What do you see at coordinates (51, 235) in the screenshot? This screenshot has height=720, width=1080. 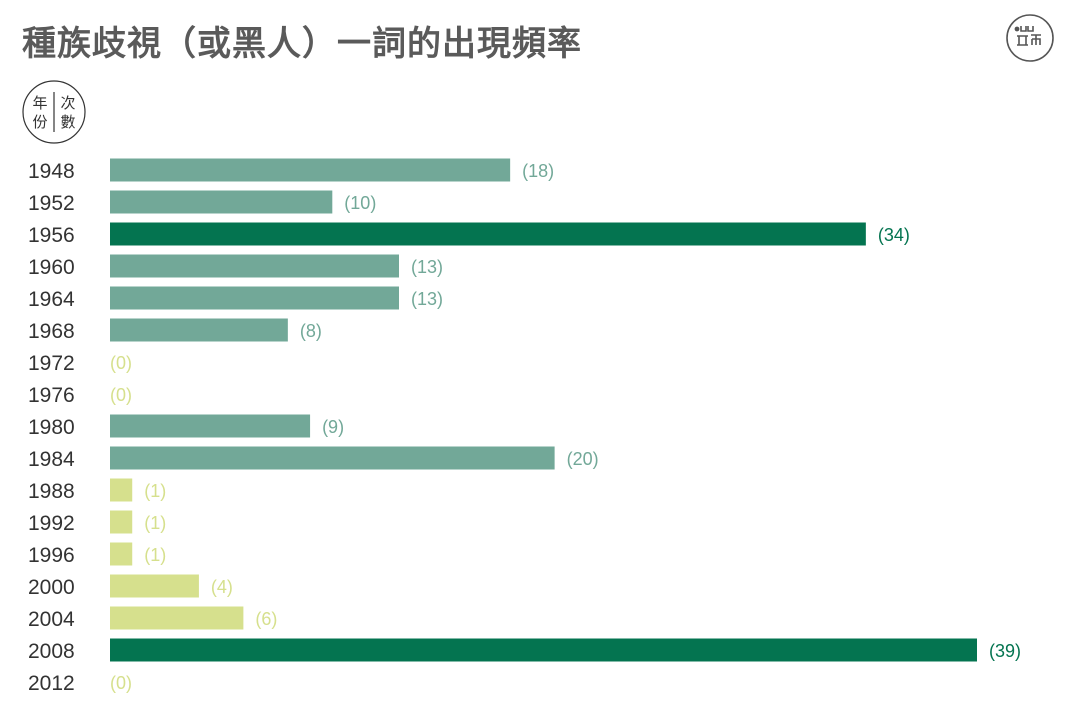 I see `year-label: 1956` at bounding box center [51, 235].